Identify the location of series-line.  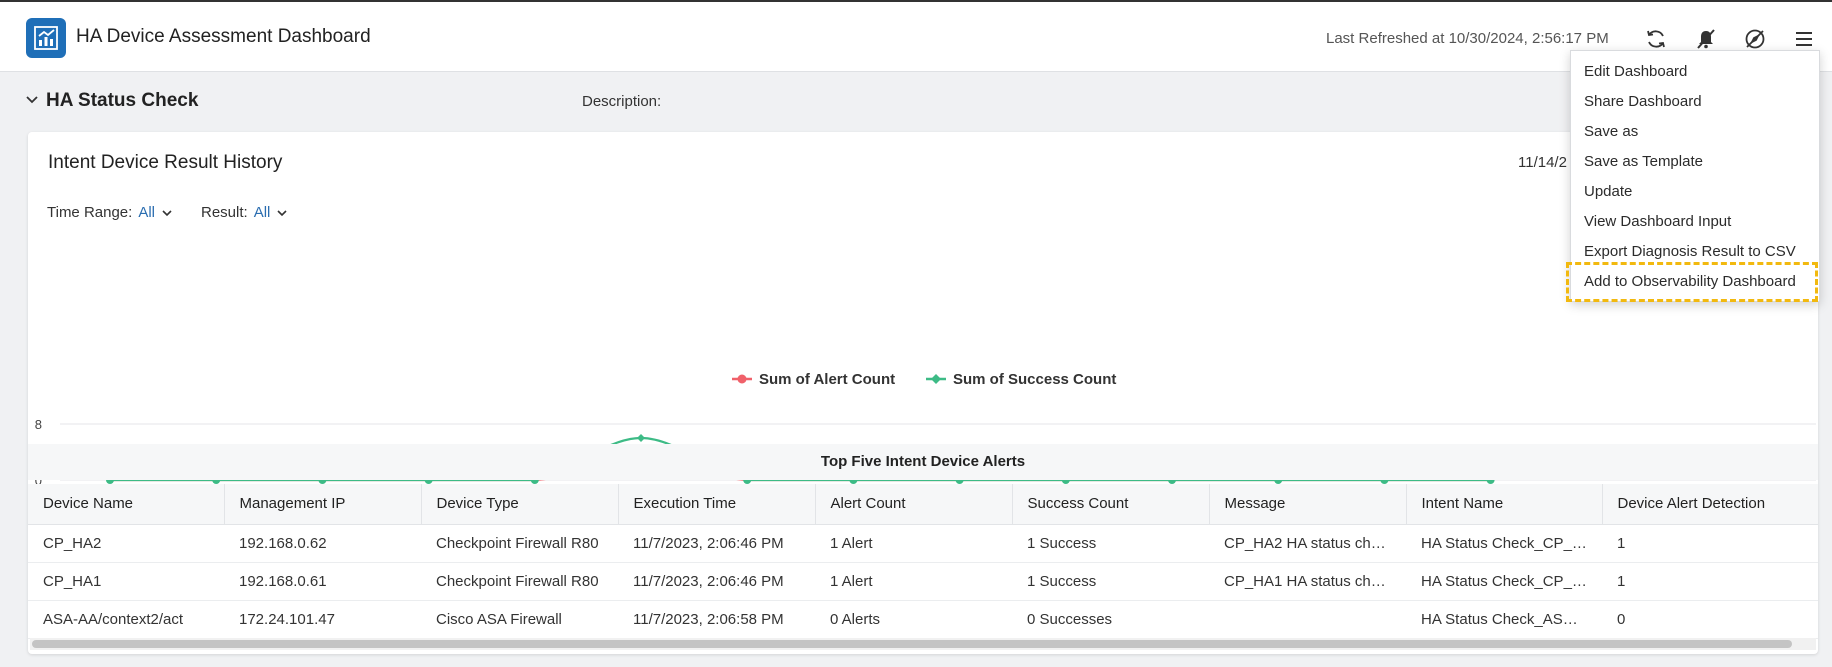
(800, 459).